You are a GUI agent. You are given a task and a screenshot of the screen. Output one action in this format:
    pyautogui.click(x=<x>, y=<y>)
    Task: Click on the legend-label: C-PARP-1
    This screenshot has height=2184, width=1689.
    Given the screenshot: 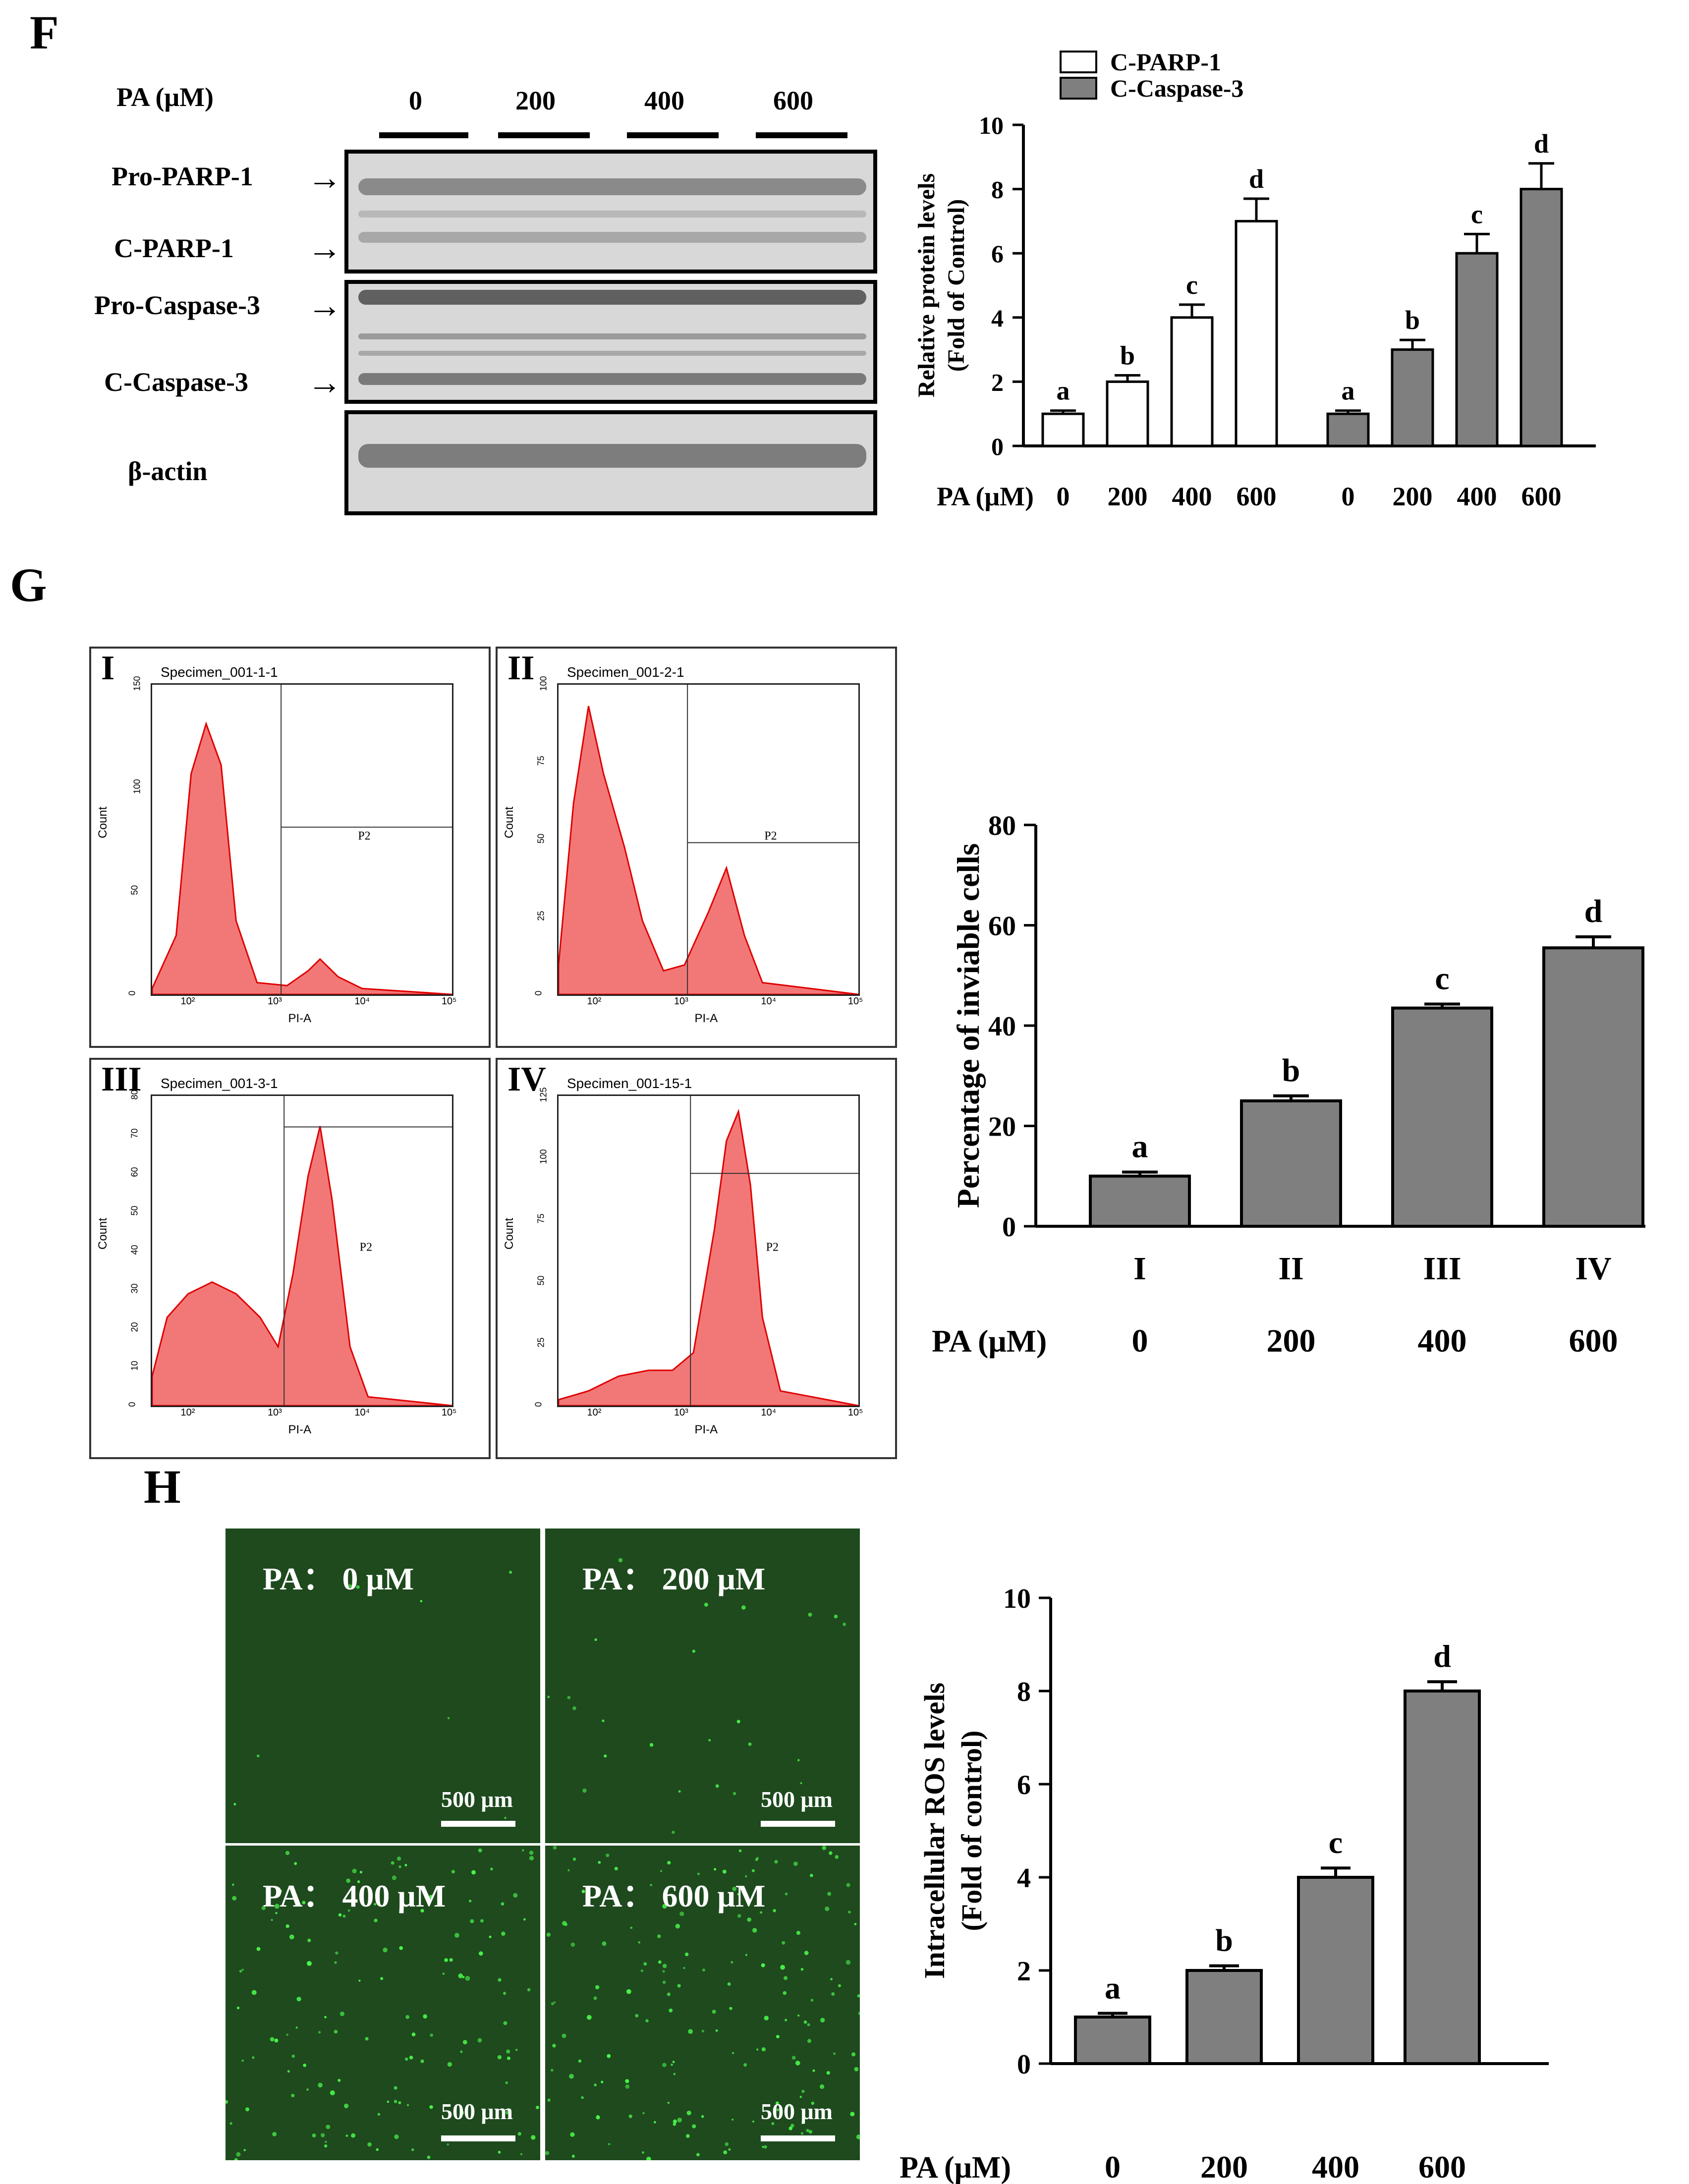 What is the action you would take?
    pyautogui.click(x=1165, y=63)
    